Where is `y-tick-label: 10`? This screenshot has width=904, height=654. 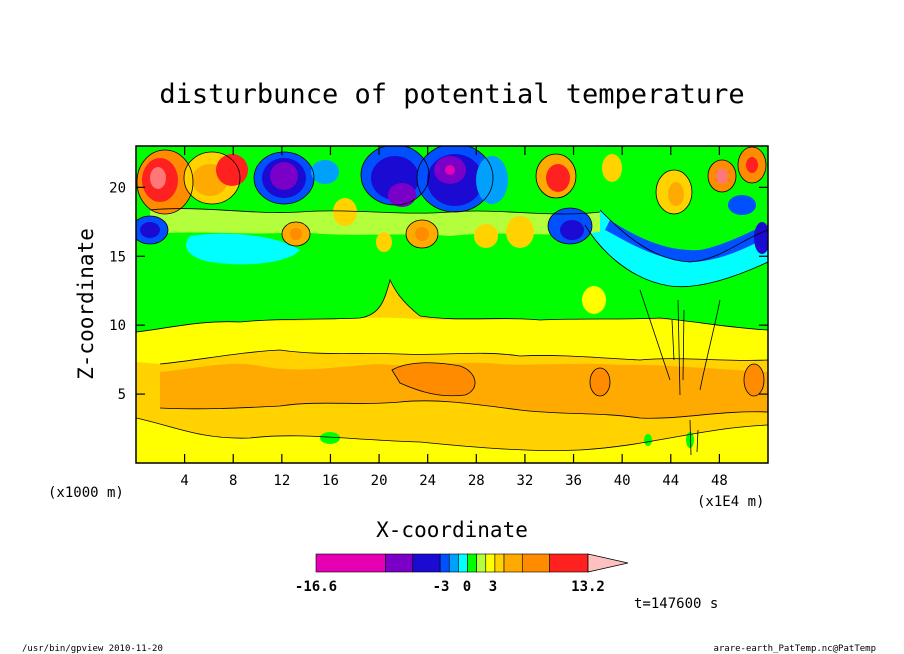 y-tick-label: 10 is located at coordinates (117, 326).